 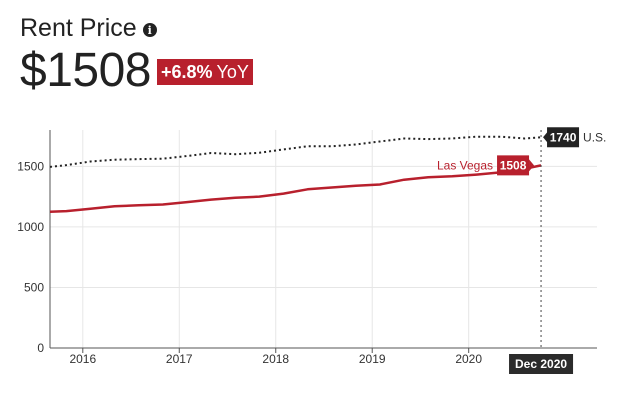 I want to click on us-series-name: U.S., so click(x=594, y=137).